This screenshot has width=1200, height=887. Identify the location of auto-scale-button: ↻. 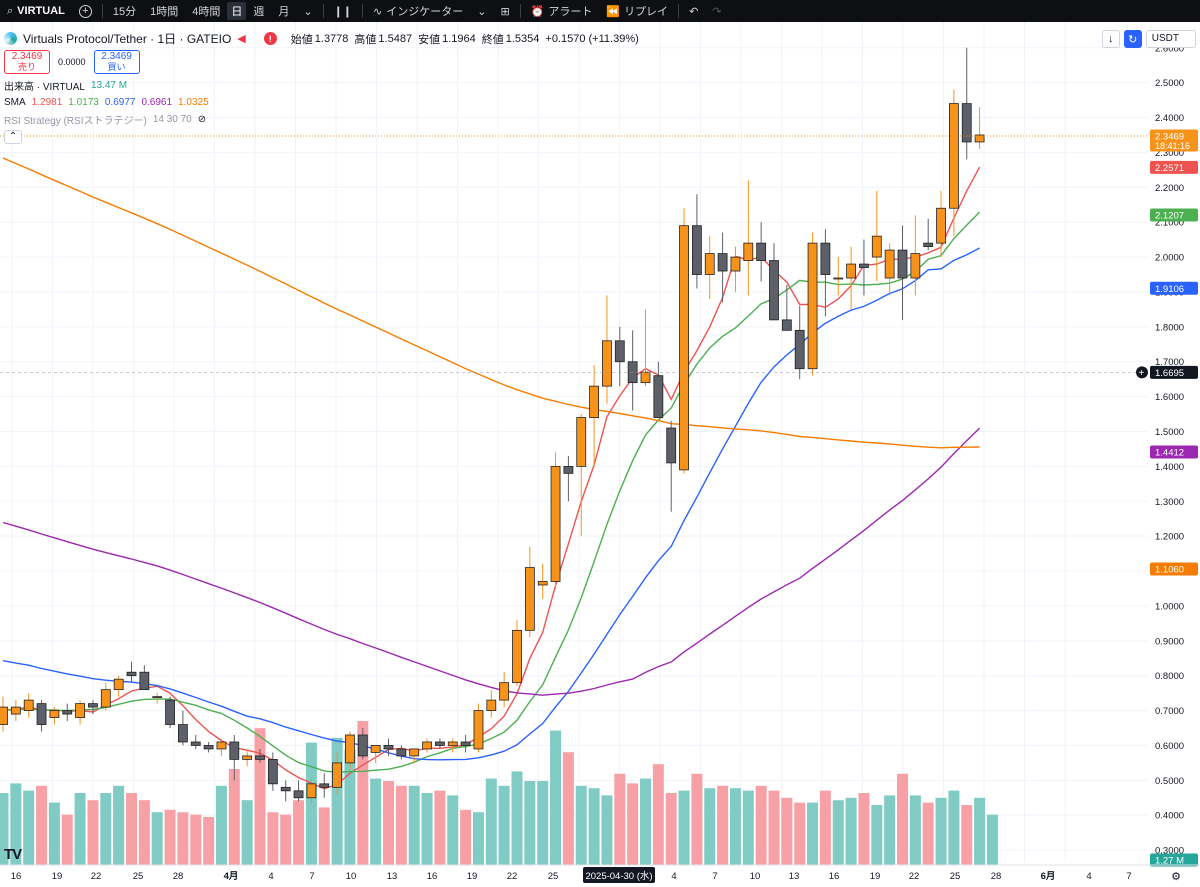
(1132, 39).